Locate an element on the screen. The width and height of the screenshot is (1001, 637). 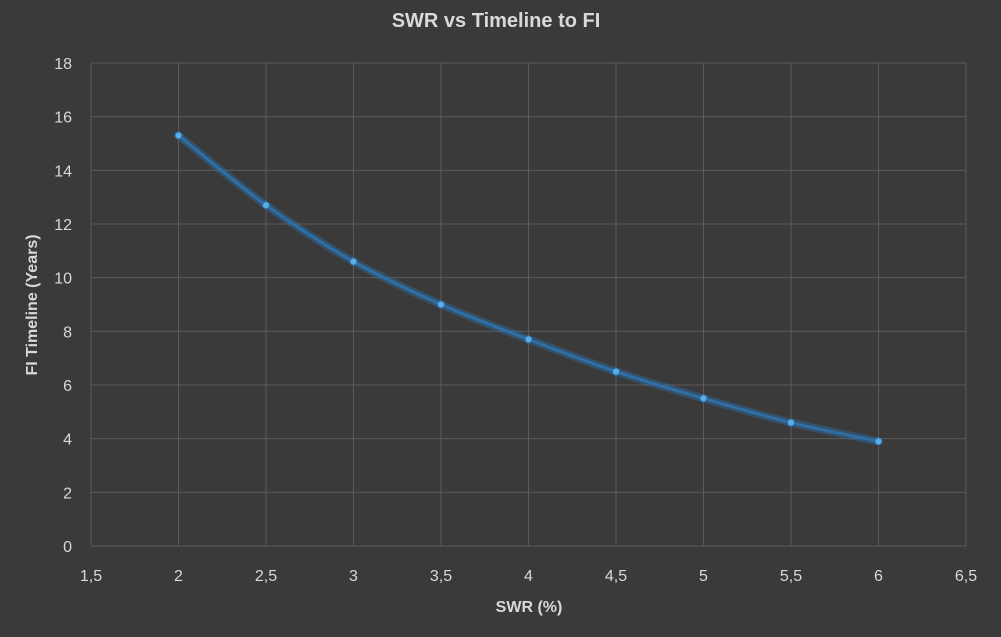
y-tick-label: 8 is located at coordinates (67, 332).